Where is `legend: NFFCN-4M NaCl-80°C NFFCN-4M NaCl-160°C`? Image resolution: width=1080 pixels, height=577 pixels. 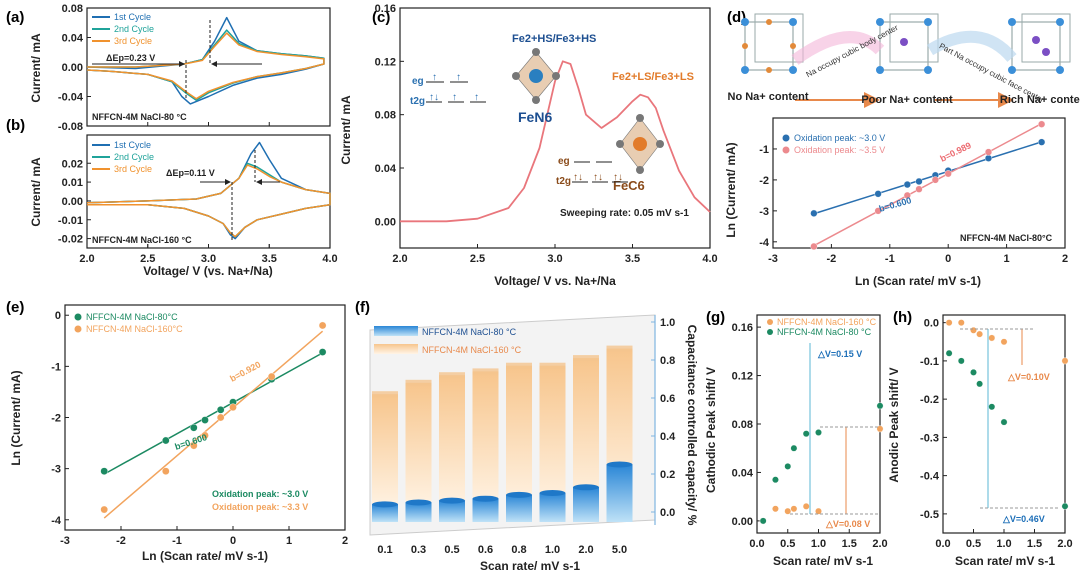 legend: NFFCN-4M NaCl-80°C NFFCN-4M NaCl-160°C is located at coordinates (128, 323).